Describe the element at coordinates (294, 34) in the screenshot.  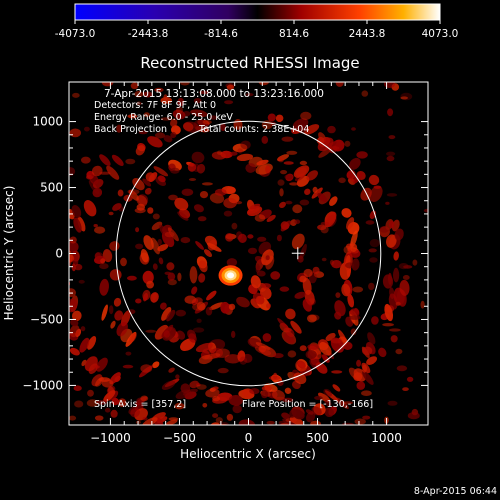
I see `colorbar-tick-label: 814.6` at that location.